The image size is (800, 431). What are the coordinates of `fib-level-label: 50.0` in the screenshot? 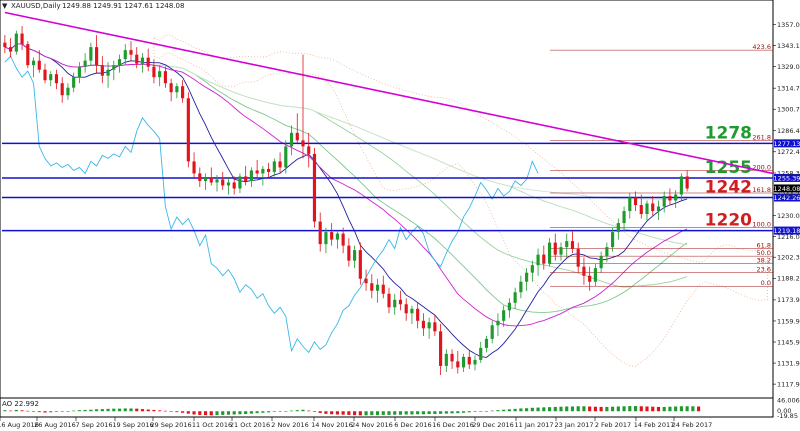 It's located at (764, 253).